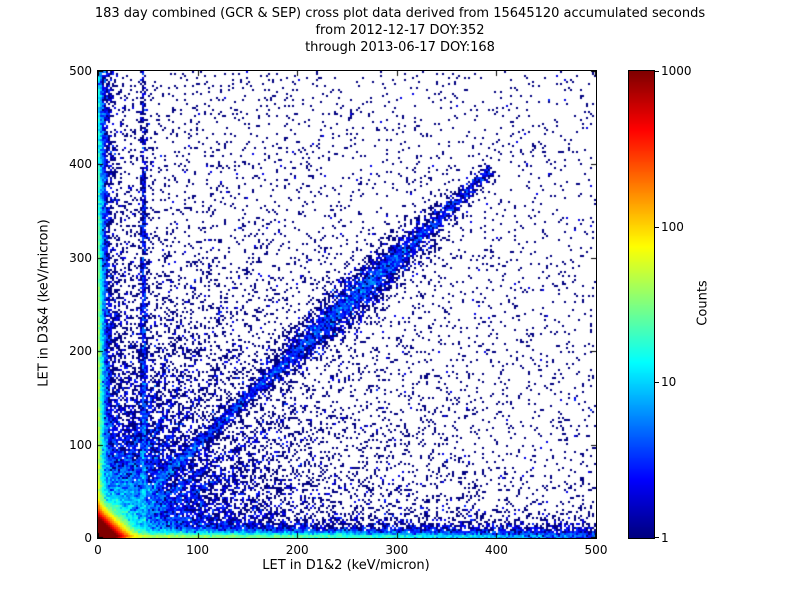 This screenshot has height=600, width=800. What do you see at coordinates (397, 550) in the screenshot?
I see `x-tick-label-300: 300` at bounding box center [397, 550].